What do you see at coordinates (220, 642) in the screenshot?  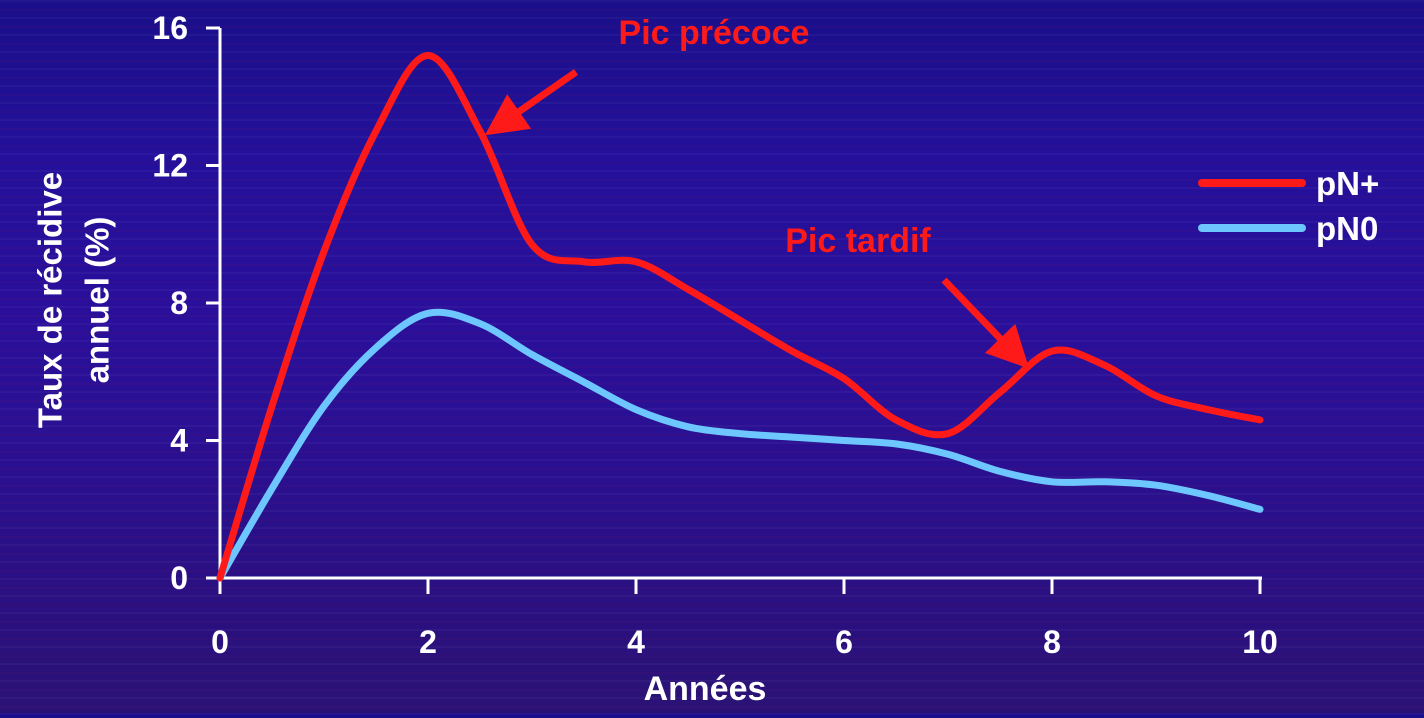 I see `x-tick-label: 0` at bounding box center [220, 642].